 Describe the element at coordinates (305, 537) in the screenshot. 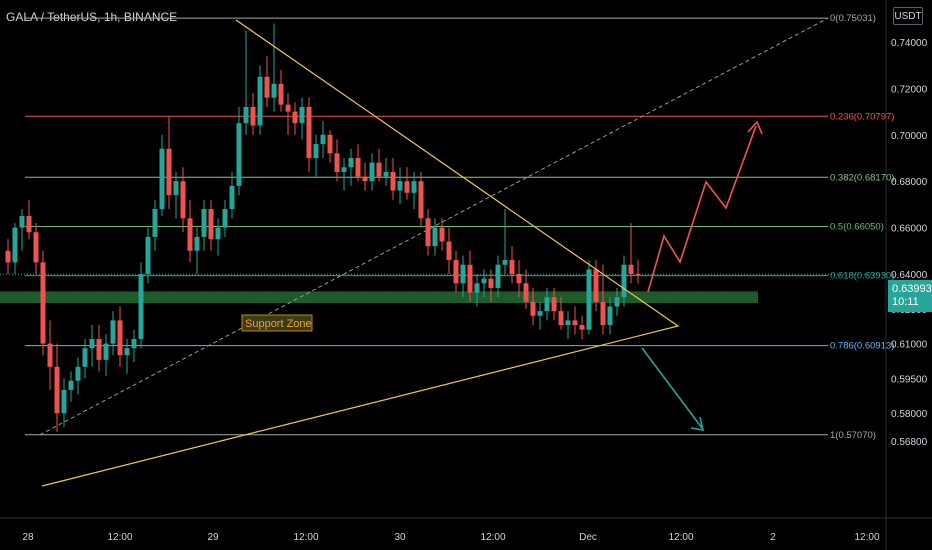

I see `x-tick-label-3: 12:00` at that location.